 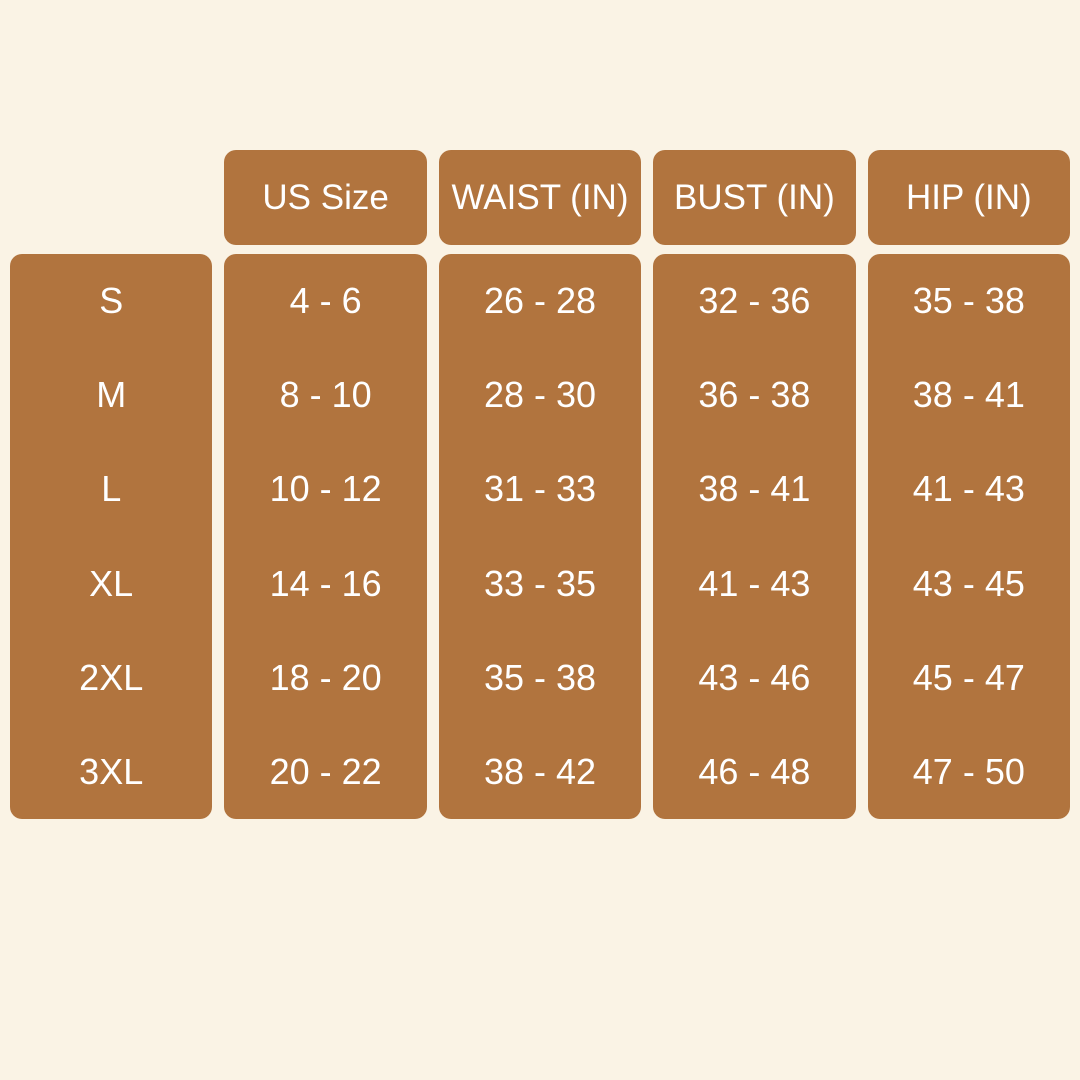 I want to click on column-size-labels: S M L XL 2XL 3XL, so click(x=111, y=484).